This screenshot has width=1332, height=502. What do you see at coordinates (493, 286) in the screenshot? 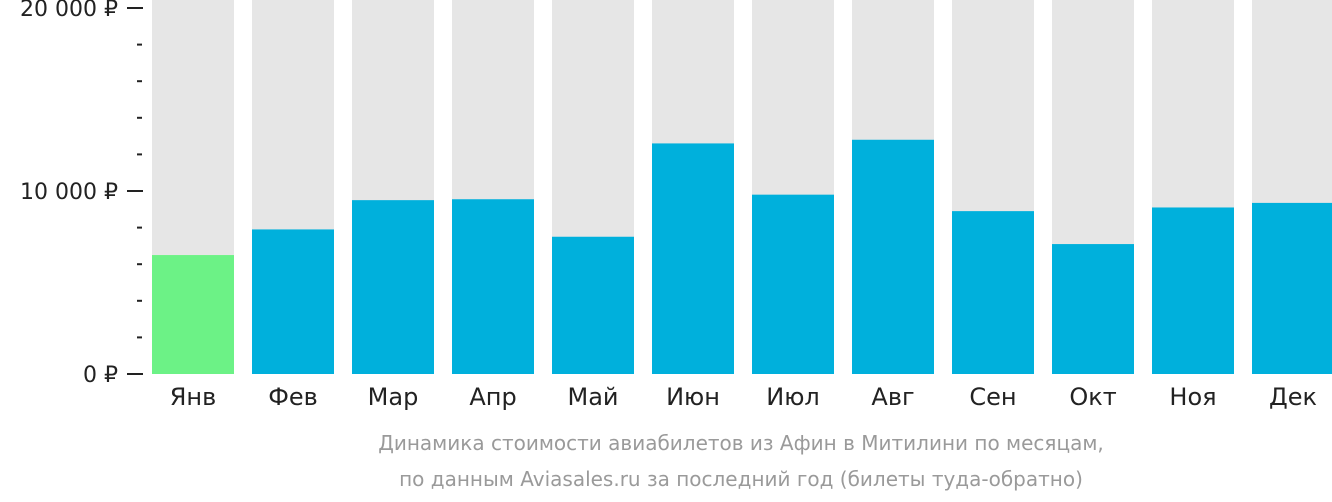
I see `bar-Апр` at bounding box center [493, 286].